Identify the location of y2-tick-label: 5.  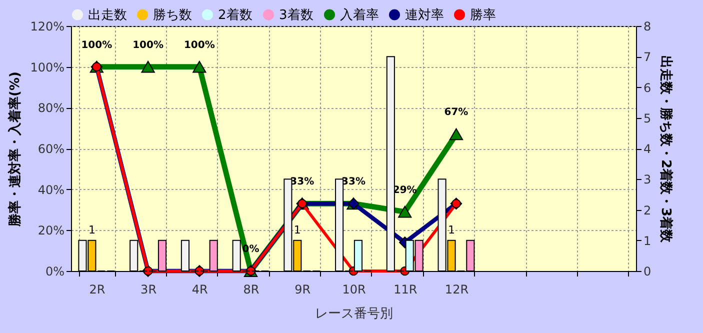
(648, 118).